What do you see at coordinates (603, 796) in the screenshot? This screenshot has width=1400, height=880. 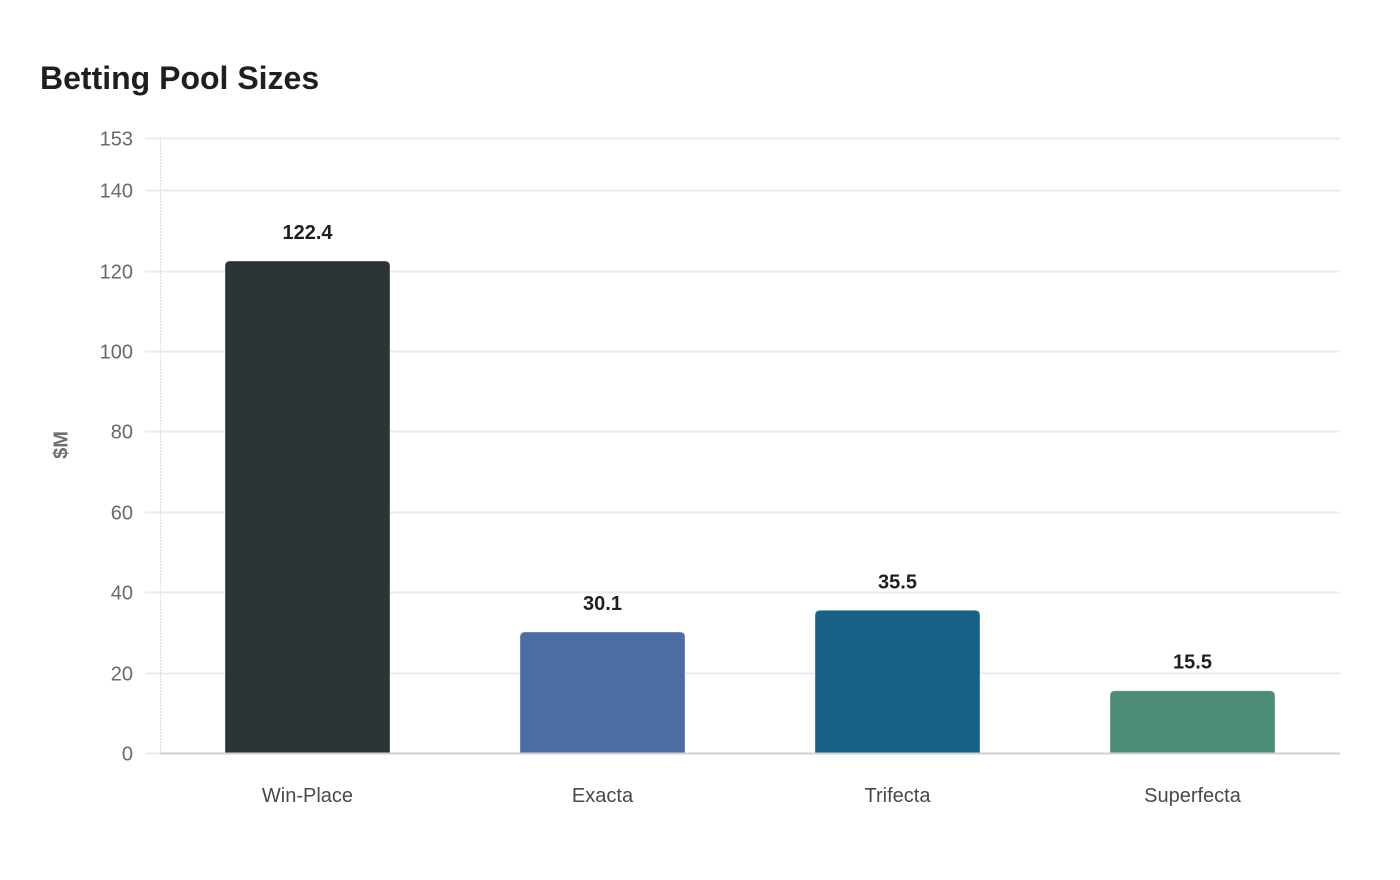 I see `x-tick-label: Exacta` at bounding box center [603, 796].